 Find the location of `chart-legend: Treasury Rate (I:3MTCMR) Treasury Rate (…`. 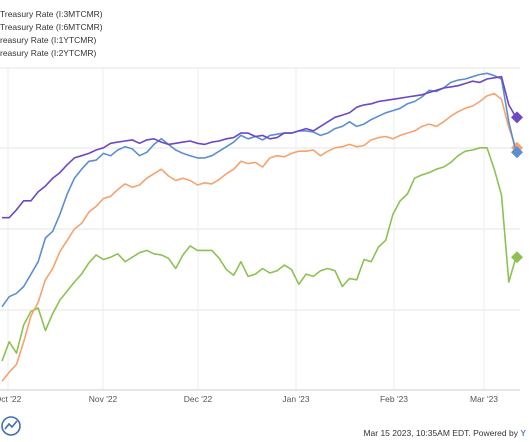

chart-legend: Treasury Rate (I:3MTCMR) Treasury Rate (… is located at coordinates (51, 34).